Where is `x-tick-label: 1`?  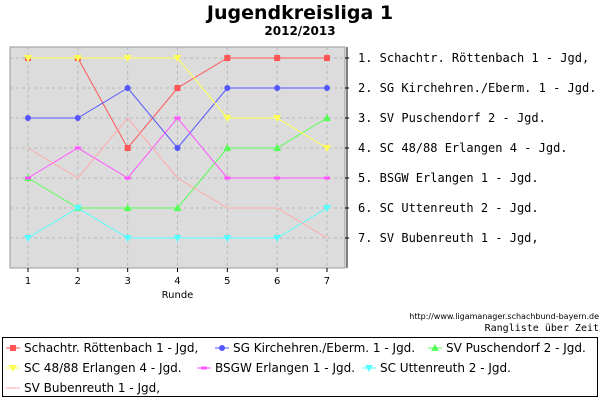 x-tick-label: 1 is located at coordinates (28, 281).